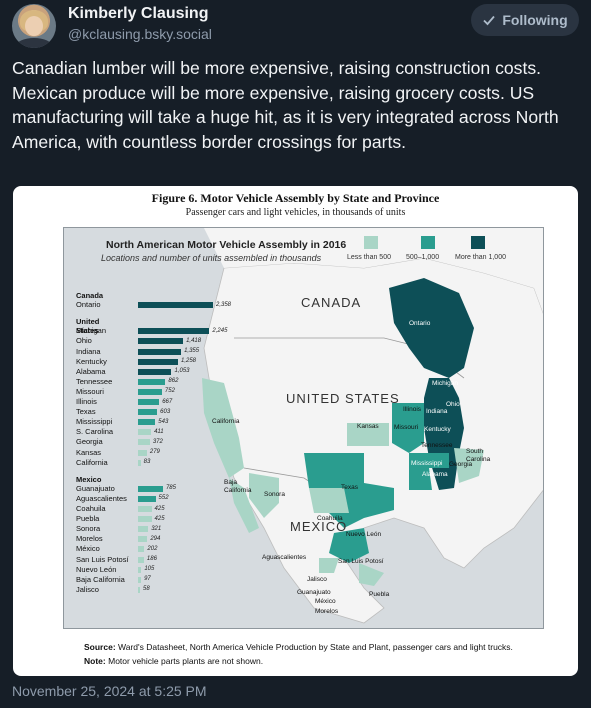  I want to click on map-label-morelos: Morelos, so click(327, 611).